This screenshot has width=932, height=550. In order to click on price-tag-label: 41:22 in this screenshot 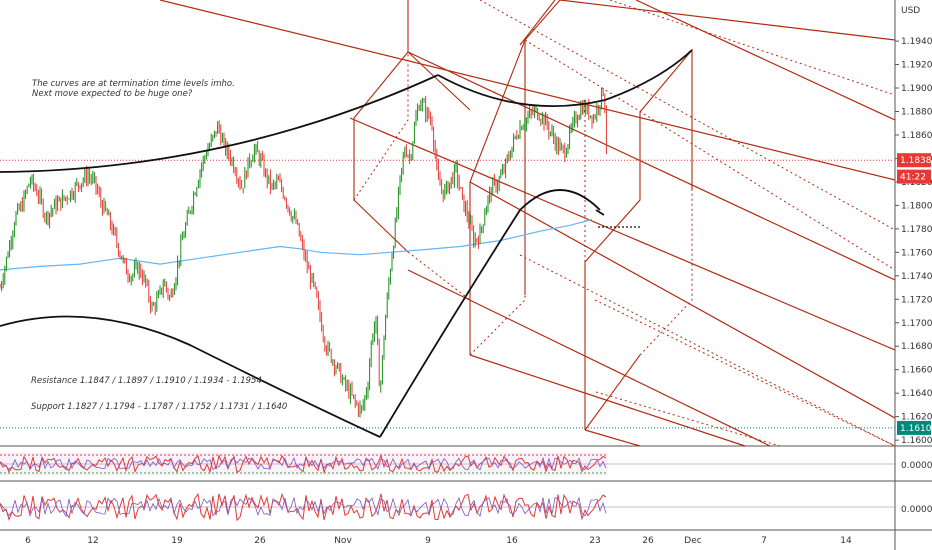, I will do `click(913, 178)`.